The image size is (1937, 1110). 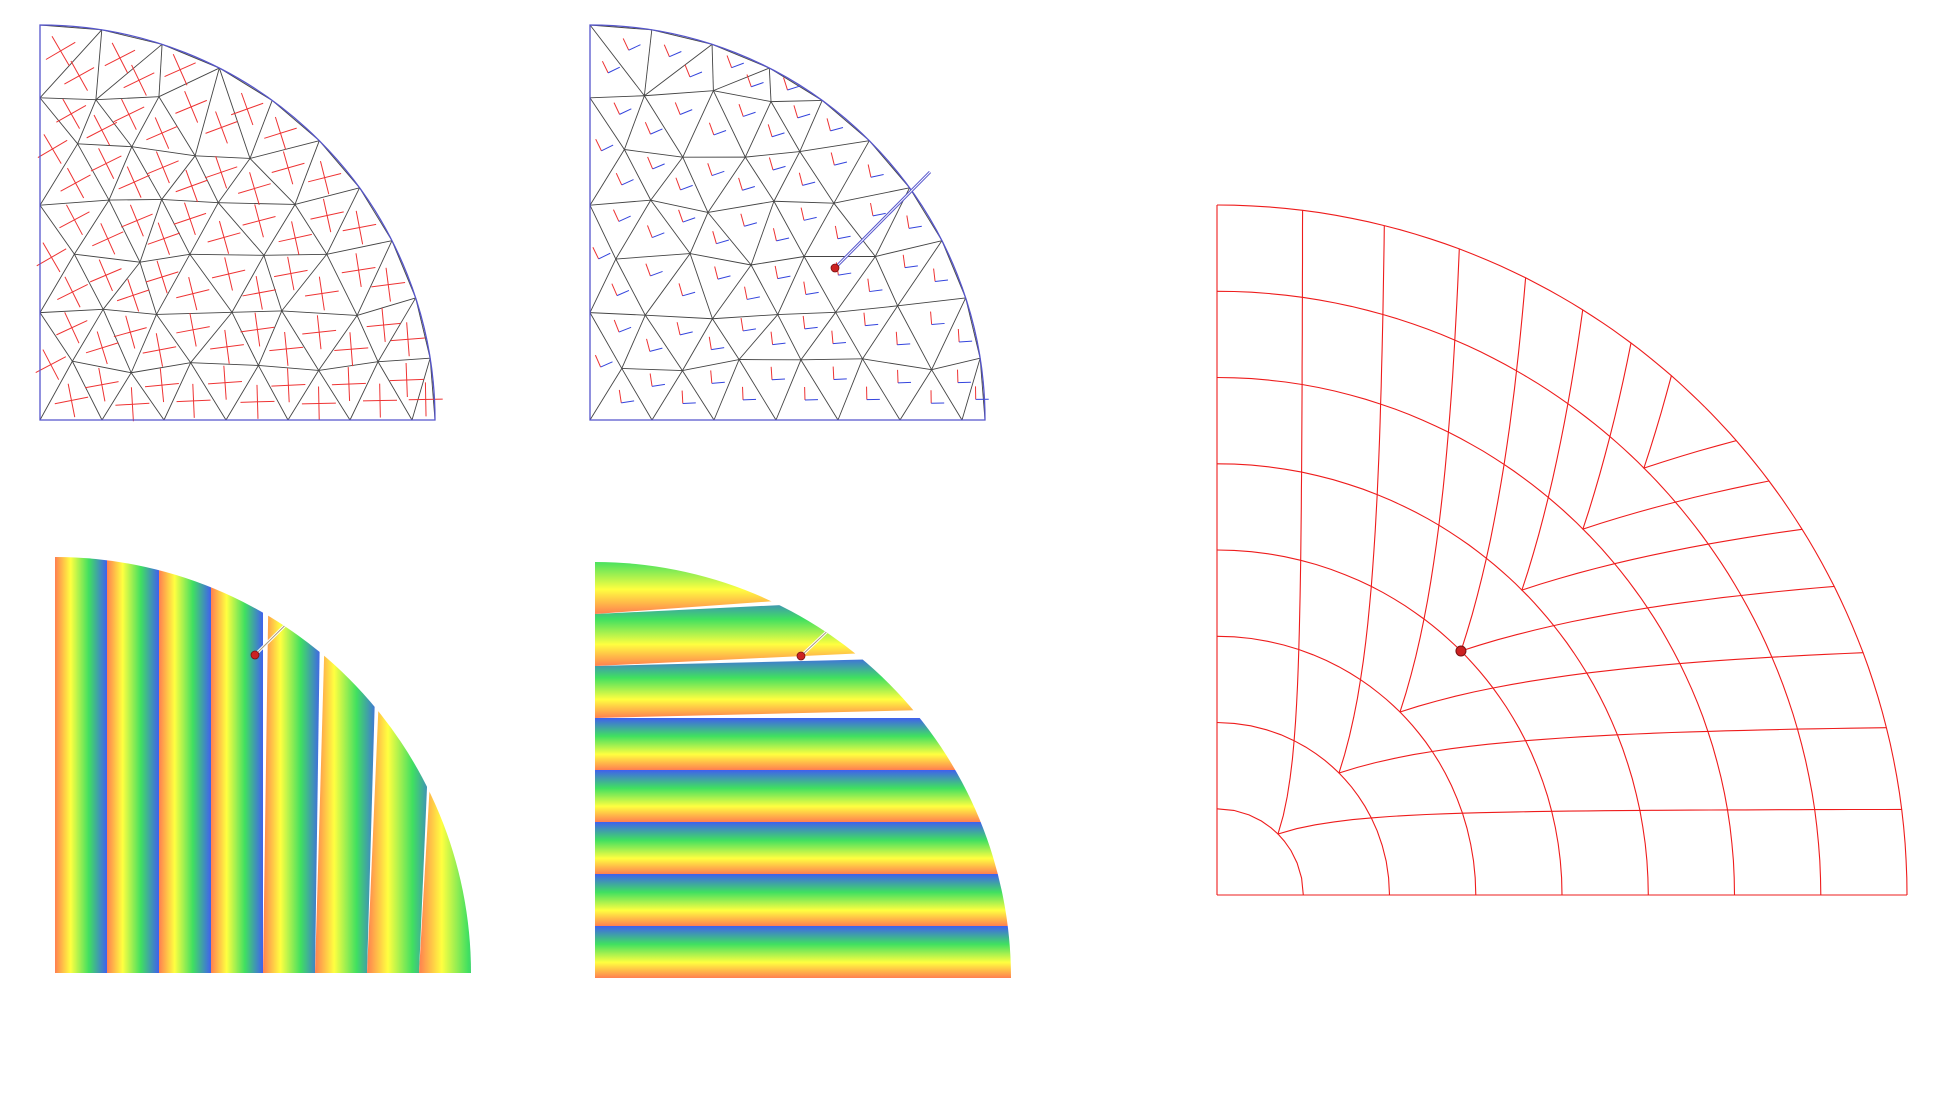 I want to click on triangle-mesh-frame-field-panel, so click(x=790, y=222).